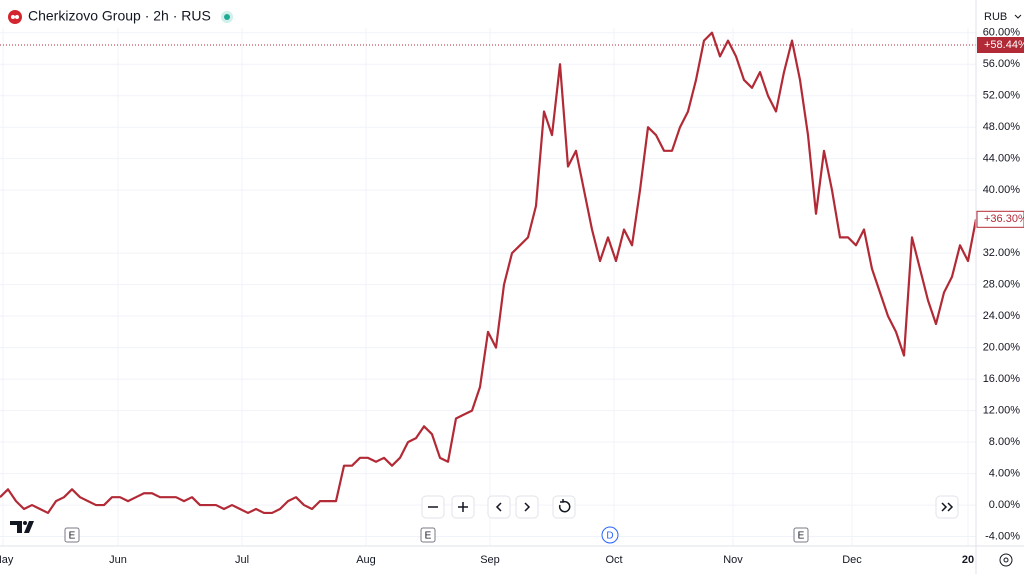 This screenshot has width=1024, height=574. Describe the element at coordinates (1002, 411) in the screenshot. I see `y-tick-label: 12.00%` at that location.